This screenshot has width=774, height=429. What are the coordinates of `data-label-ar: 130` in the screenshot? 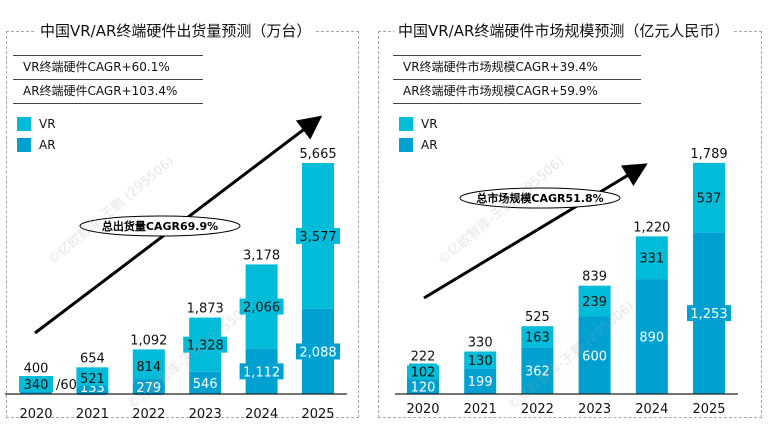 It's located at (480, 361).